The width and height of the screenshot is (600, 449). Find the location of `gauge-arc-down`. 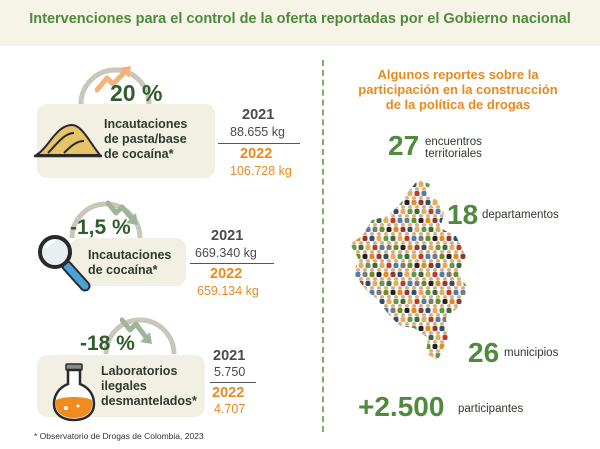

gauge-arc-down is located at coordinates (140, 336).